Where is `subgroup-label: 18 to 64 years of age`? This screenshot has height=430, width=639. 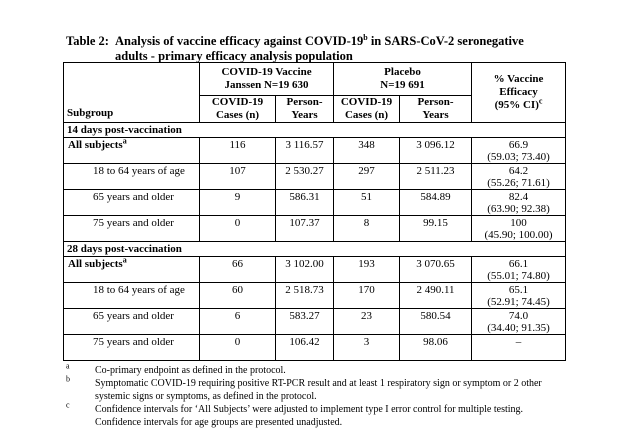
subgroup-label: 18 to 64 years of age is located at coordinates (139, 171).